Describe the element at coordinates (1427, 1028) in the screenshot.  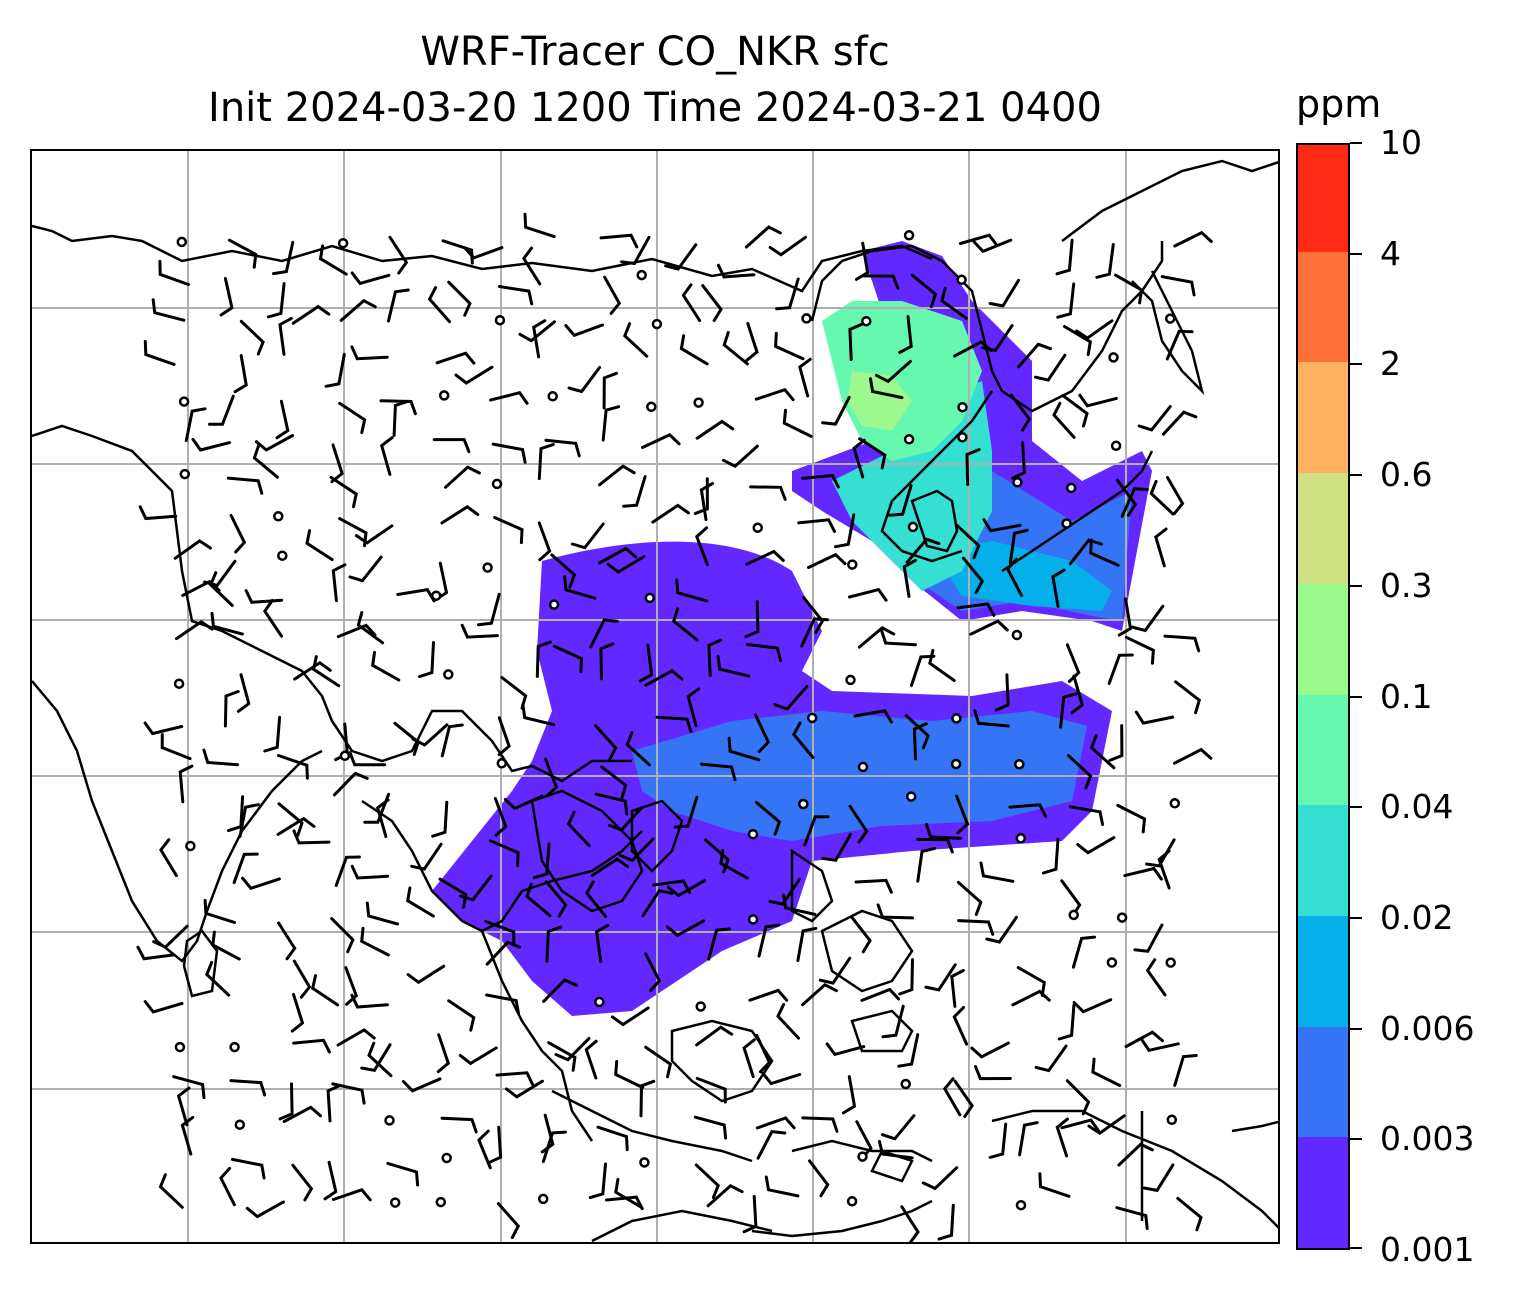
I see `colorbar-tick-label: 0.006` at that location.